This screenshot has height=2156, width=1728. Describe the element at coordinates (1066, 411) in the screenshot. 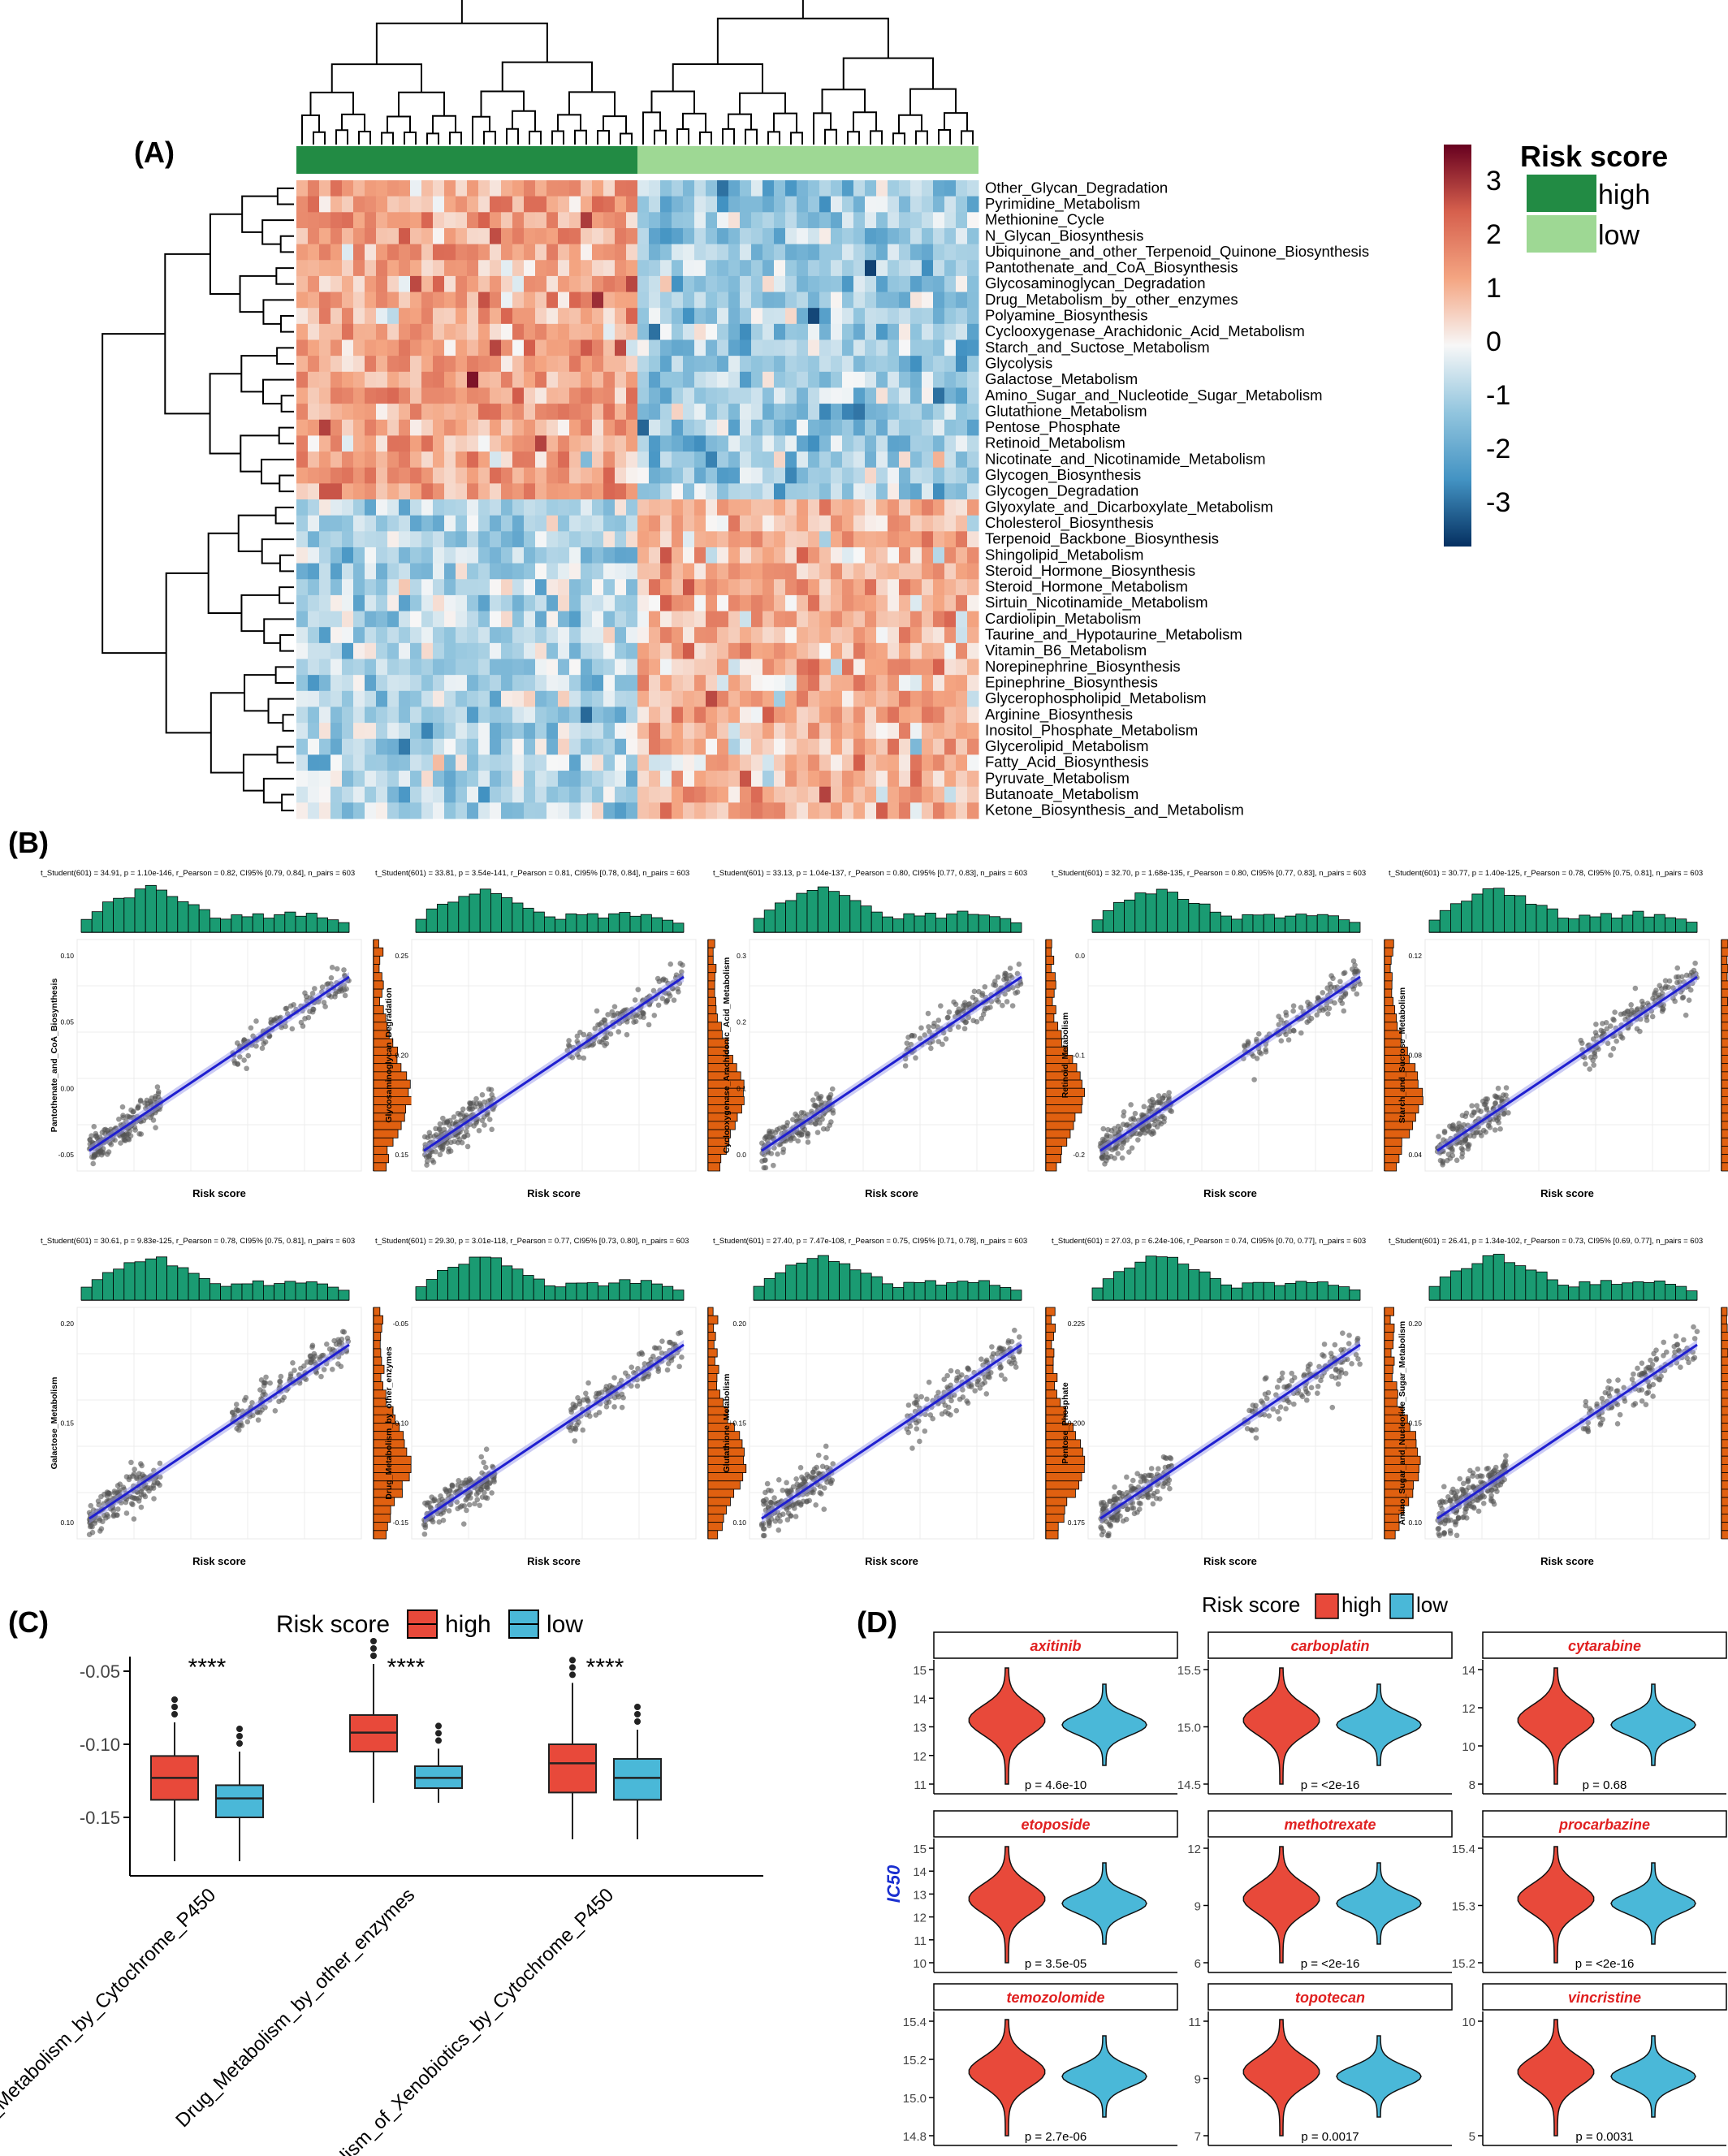

I see `pathway-label: Glutathione_Metabolism` at that location.